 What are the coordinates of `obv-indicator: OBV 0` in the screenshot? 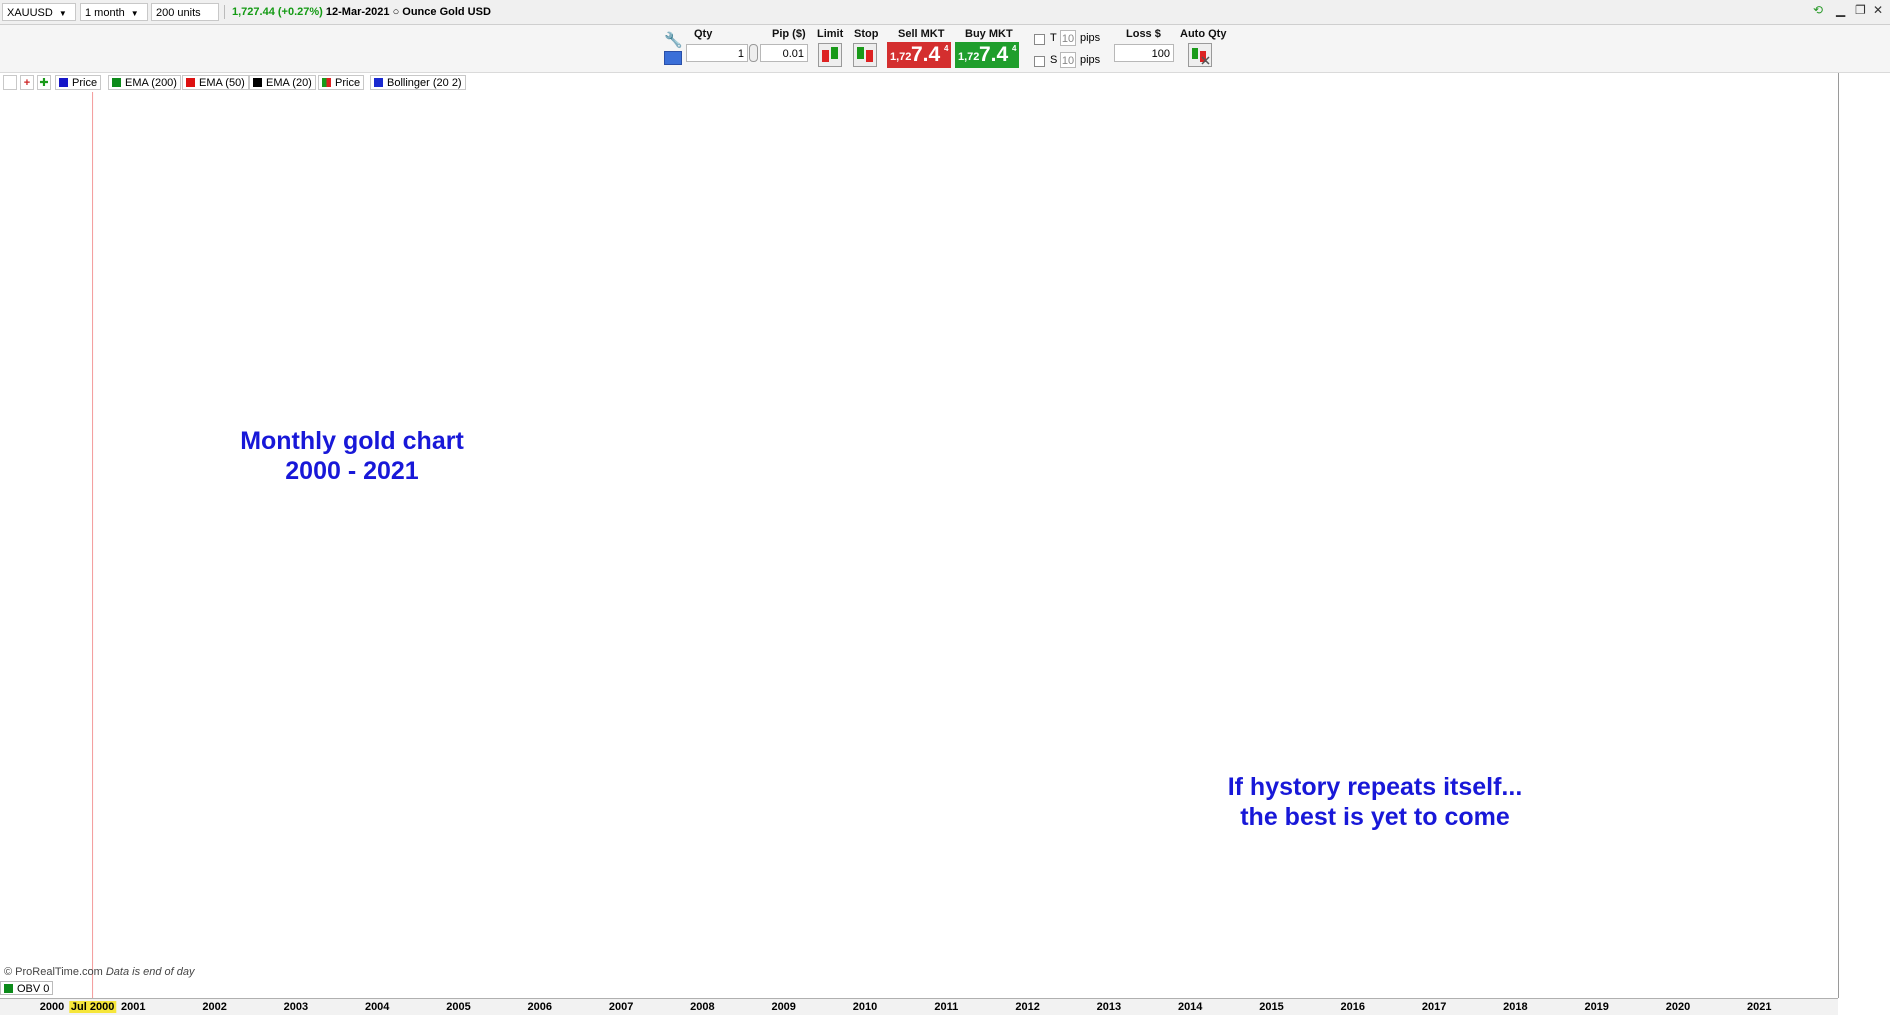 It's located at (27, 988).